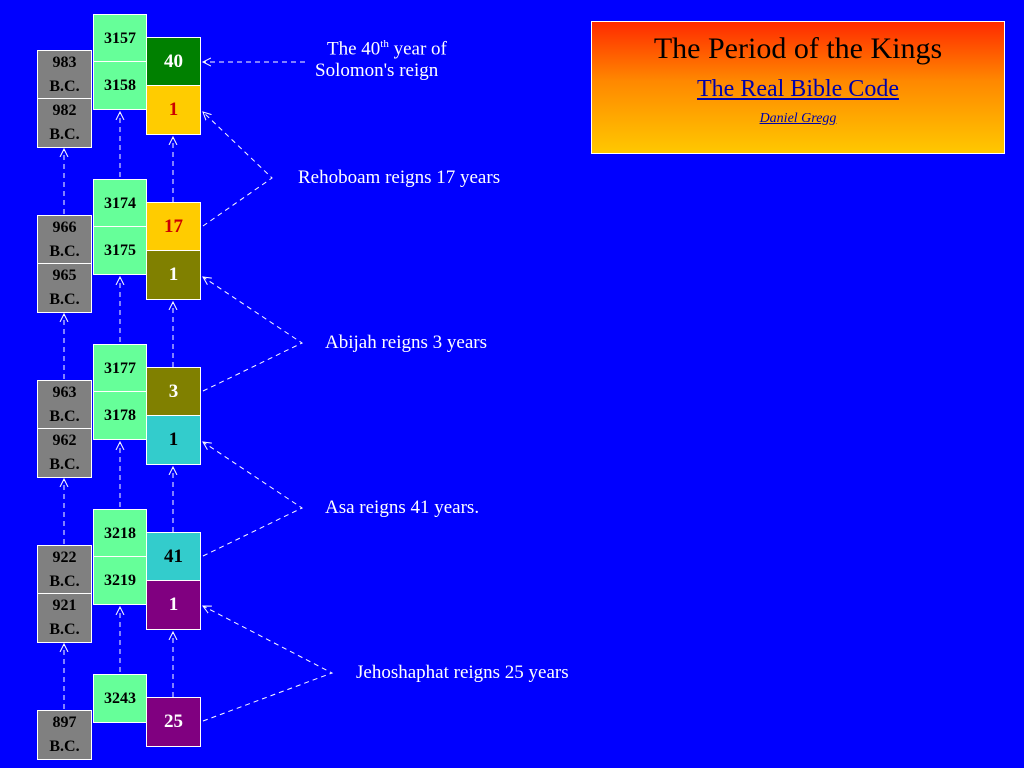 This screenshot has height=768, width=1024. I want to click on reign-year-box: 3, so click(173, 392).